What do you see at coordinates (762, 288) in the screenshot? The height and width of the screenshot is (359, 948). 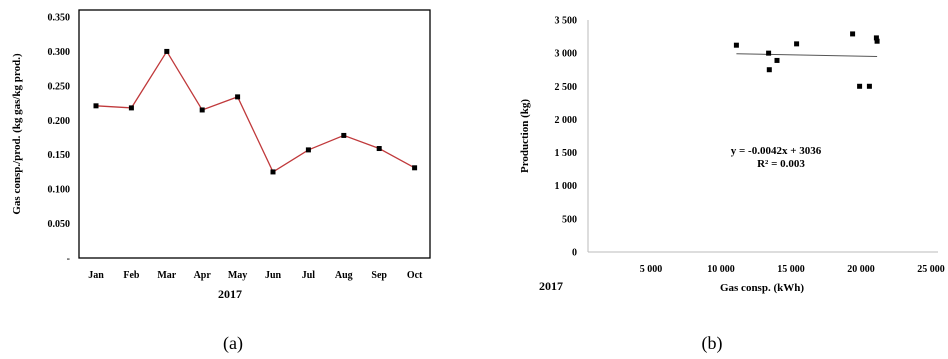 I see `chart-b-x-axis-title: Gas consp. (kWh)` at bounding box center [762, 288].